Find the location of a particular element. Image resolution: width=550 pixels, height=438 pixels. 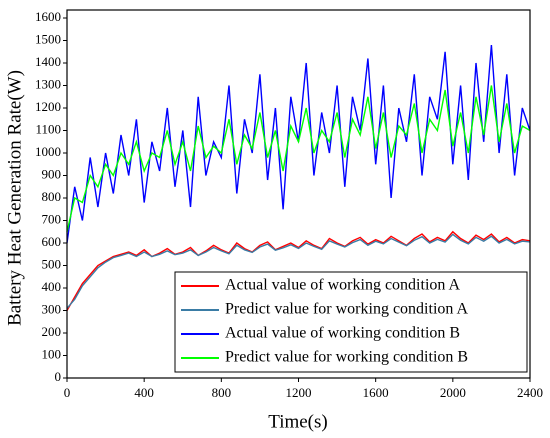

legend-box is located at coordinates (351, 322).